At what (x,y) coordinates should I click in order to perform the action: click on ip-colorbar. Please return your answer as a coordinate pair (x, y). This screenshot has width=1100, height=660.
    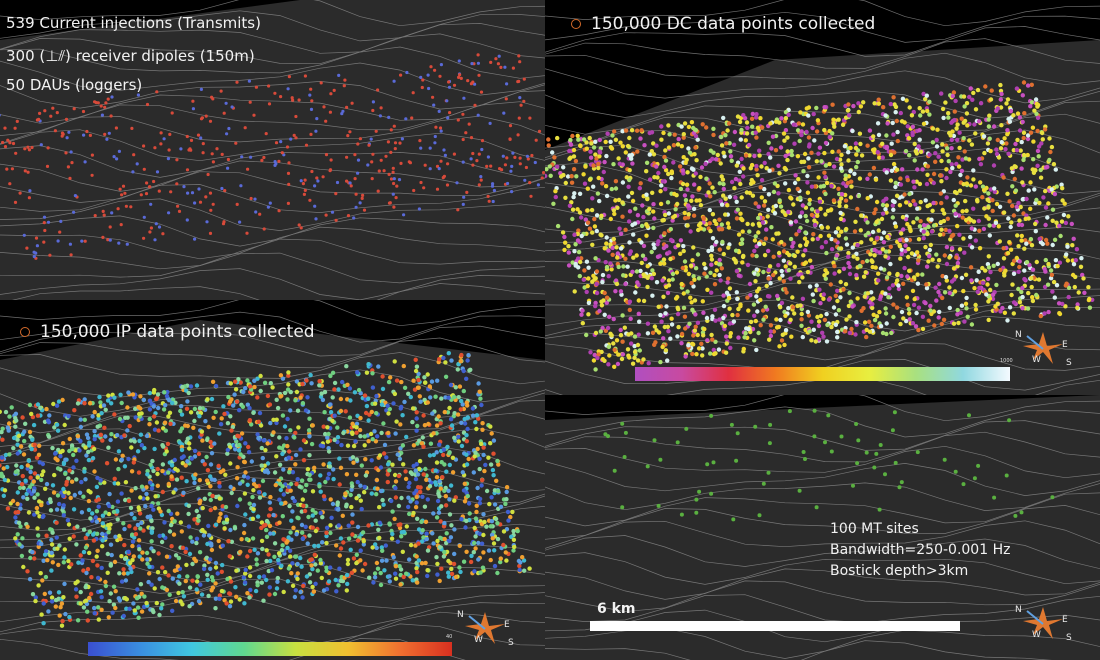
    Looking at the image, I should click on (270, 649).